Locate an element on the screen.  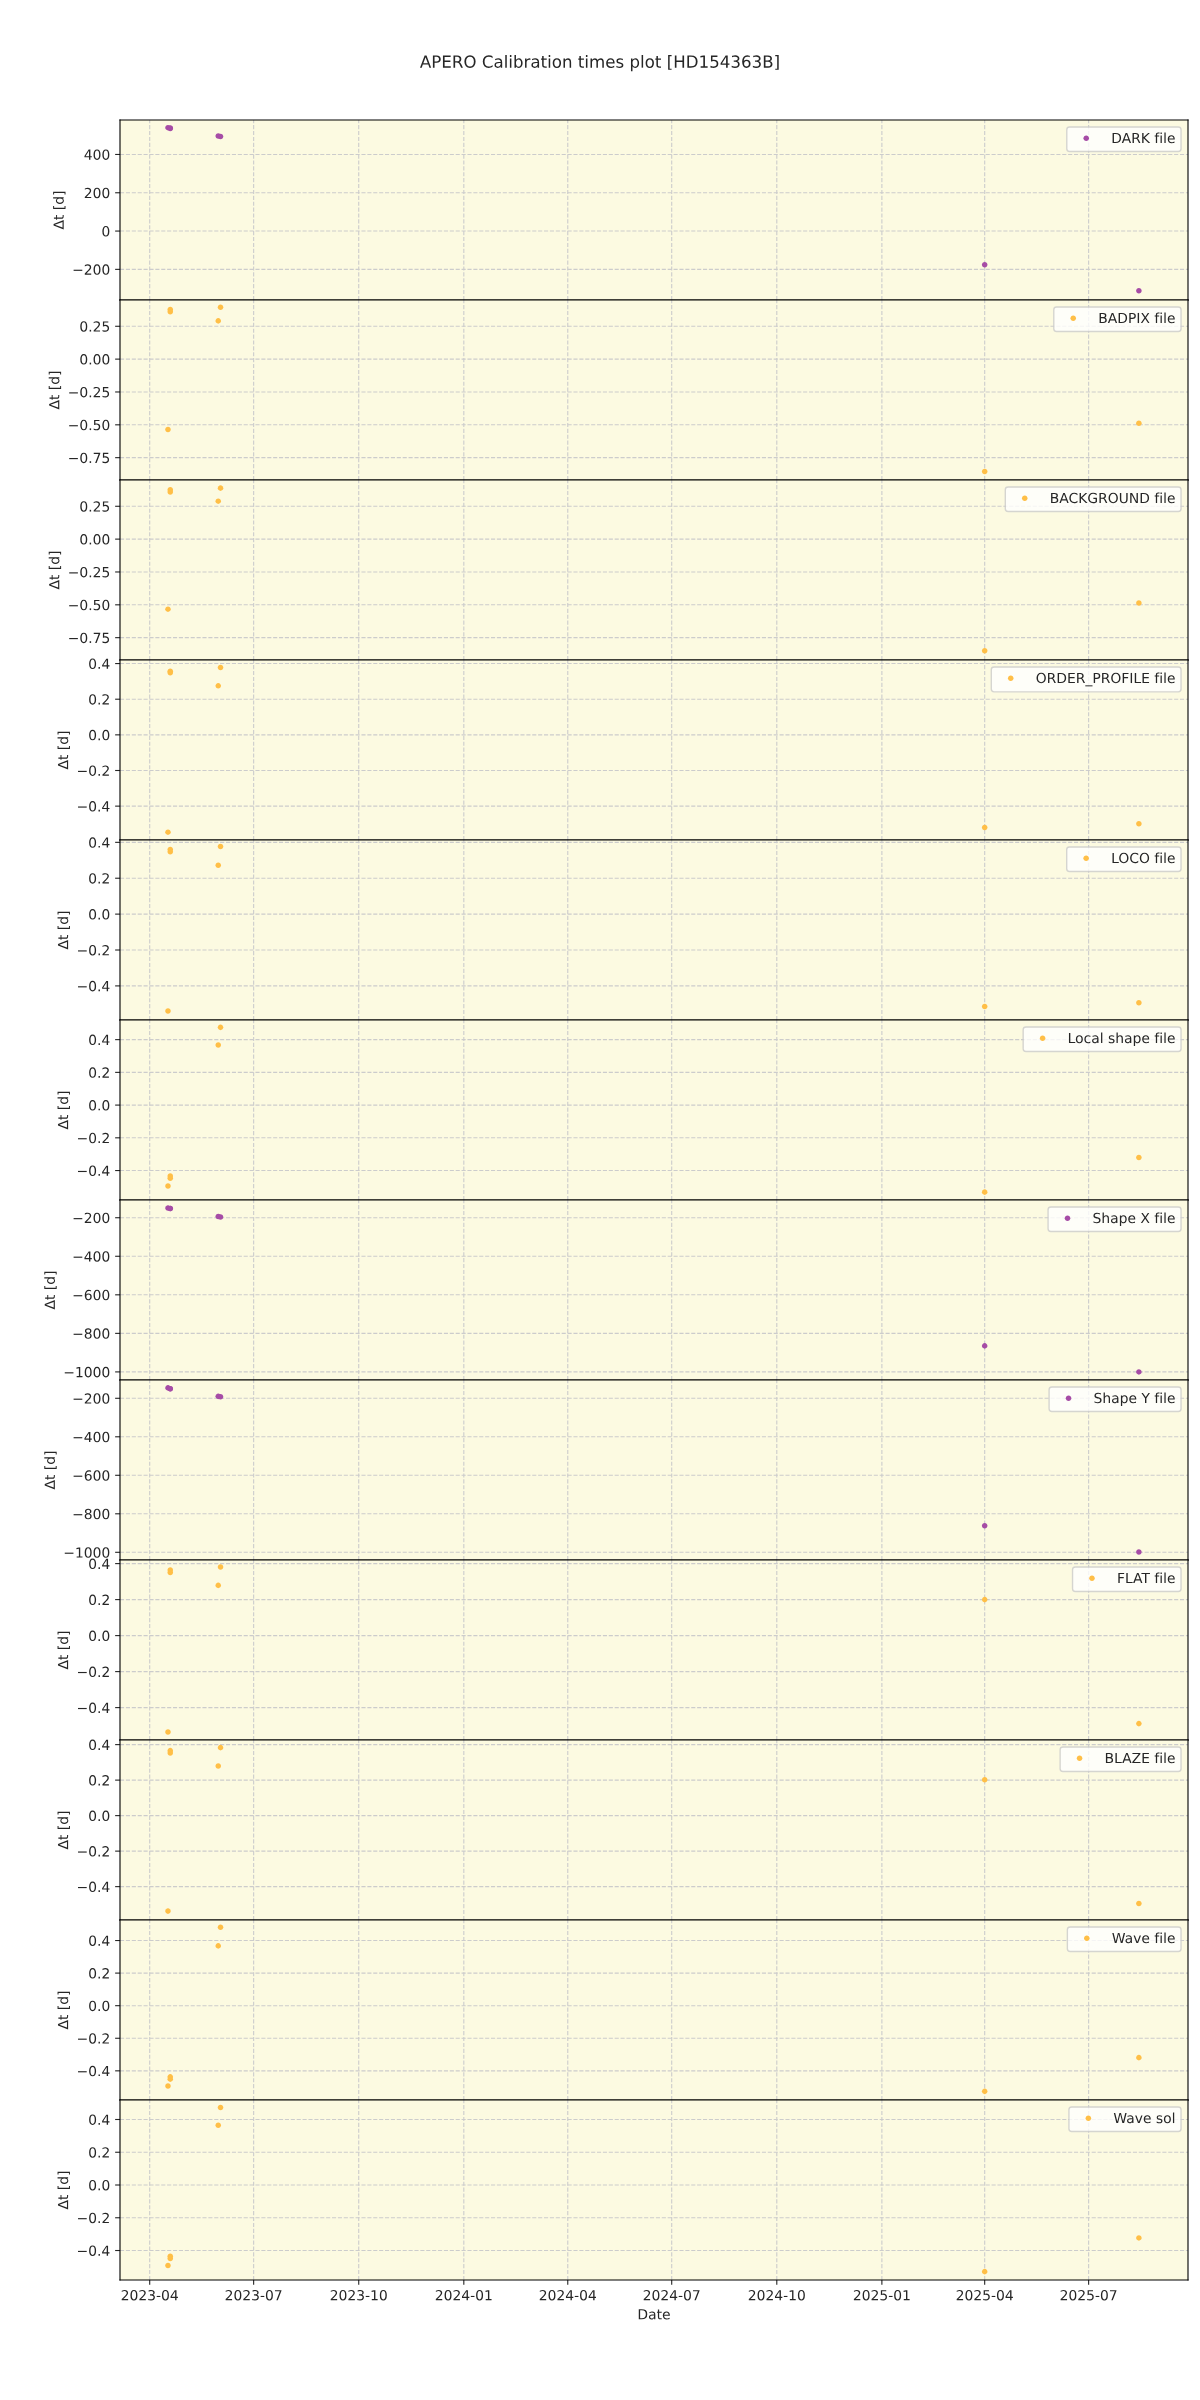
legend-label: BADPIX file is located at coordinates (1137, 318).